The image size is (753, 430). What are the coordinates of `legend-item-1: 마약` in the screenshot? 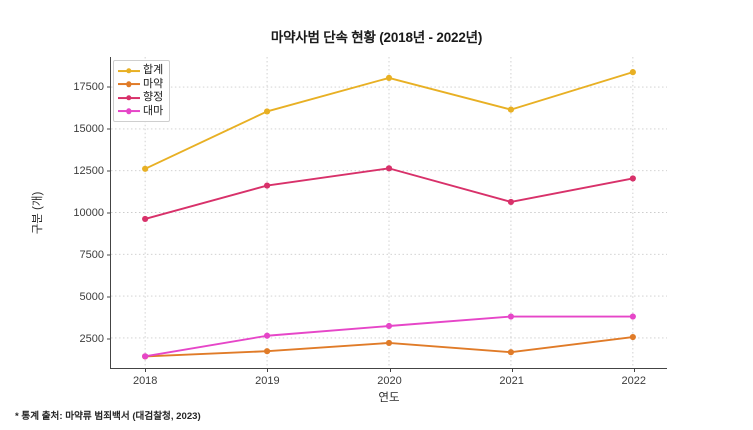 It's located at (140, 85).